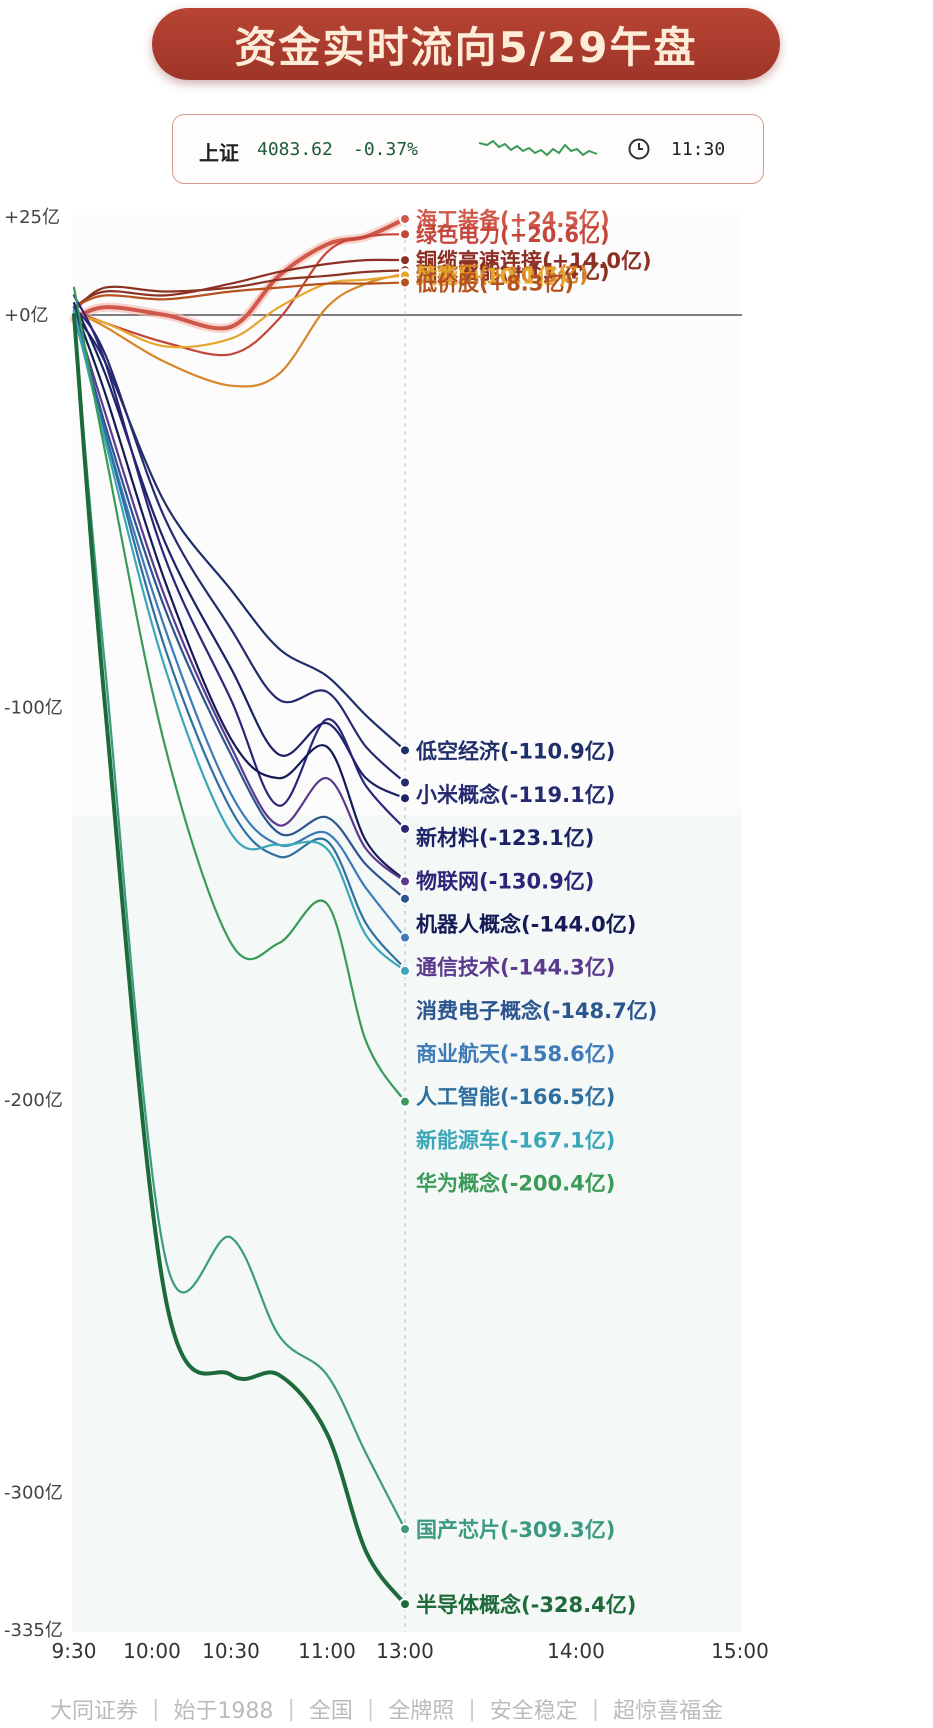  I want to click on clock-icon, so click(639, 149).